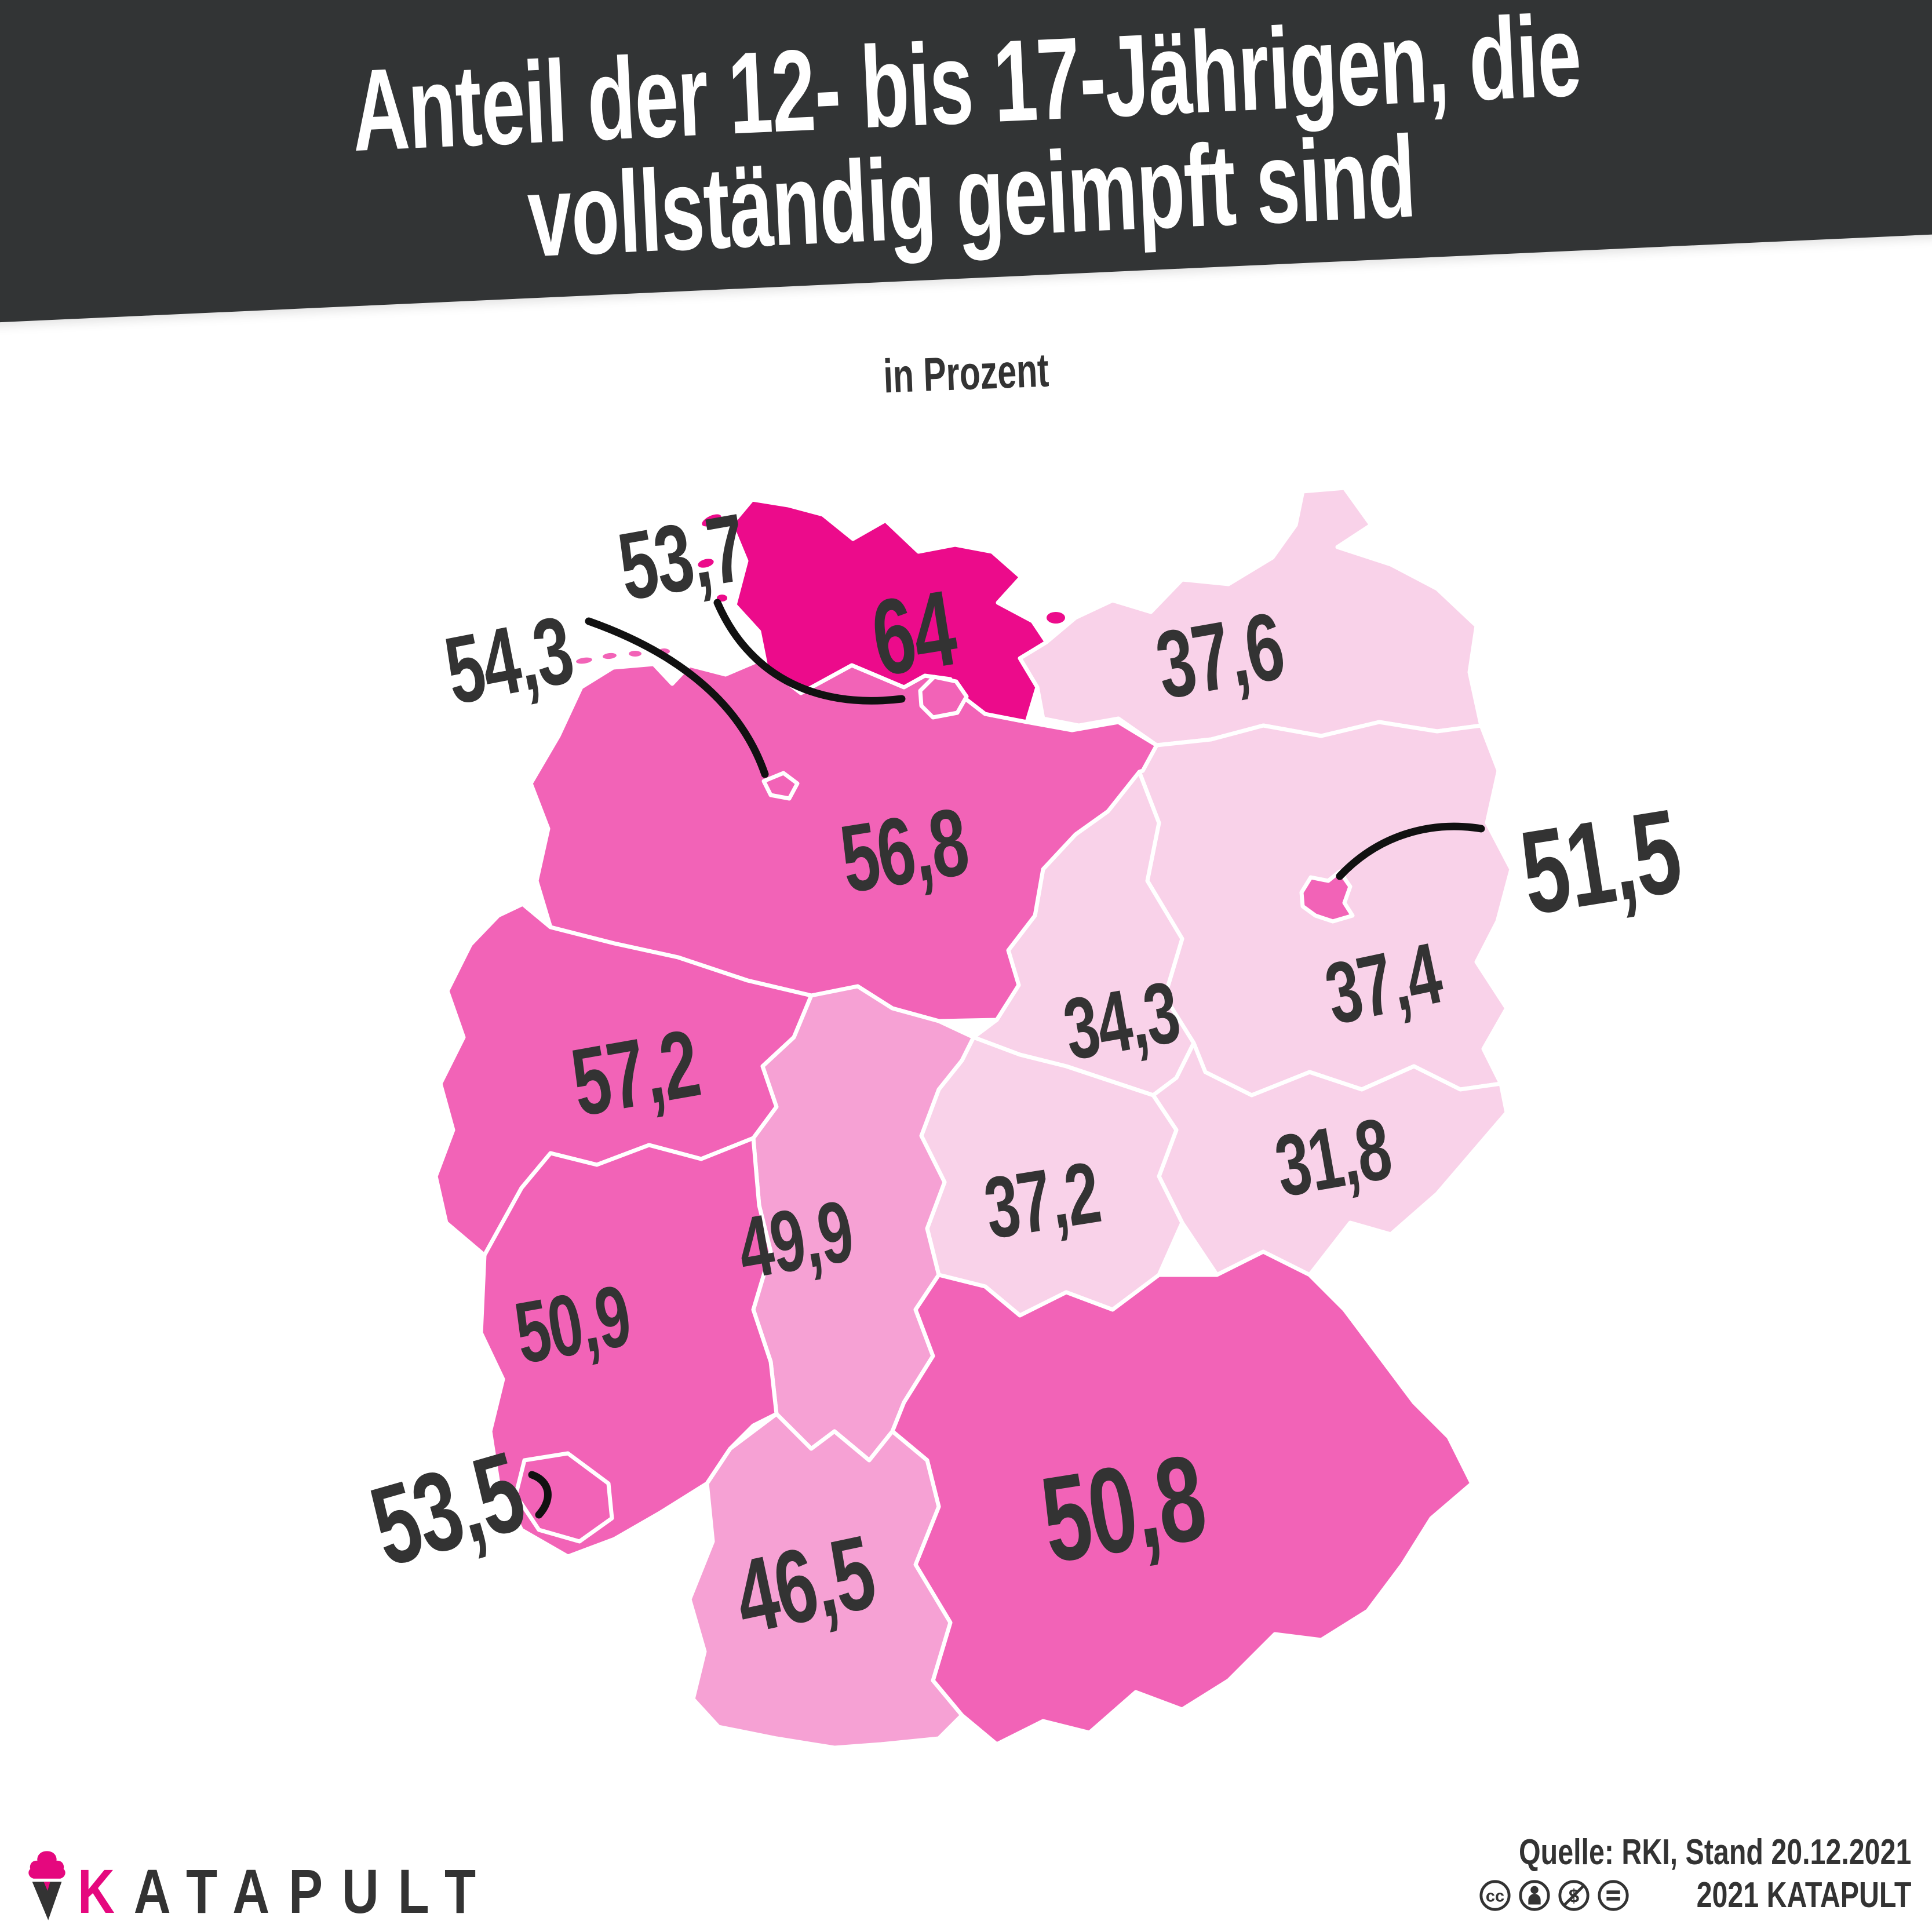 The image size is (1932, 1932). I want to click on callout-berlin-line, so click(1410, 851).